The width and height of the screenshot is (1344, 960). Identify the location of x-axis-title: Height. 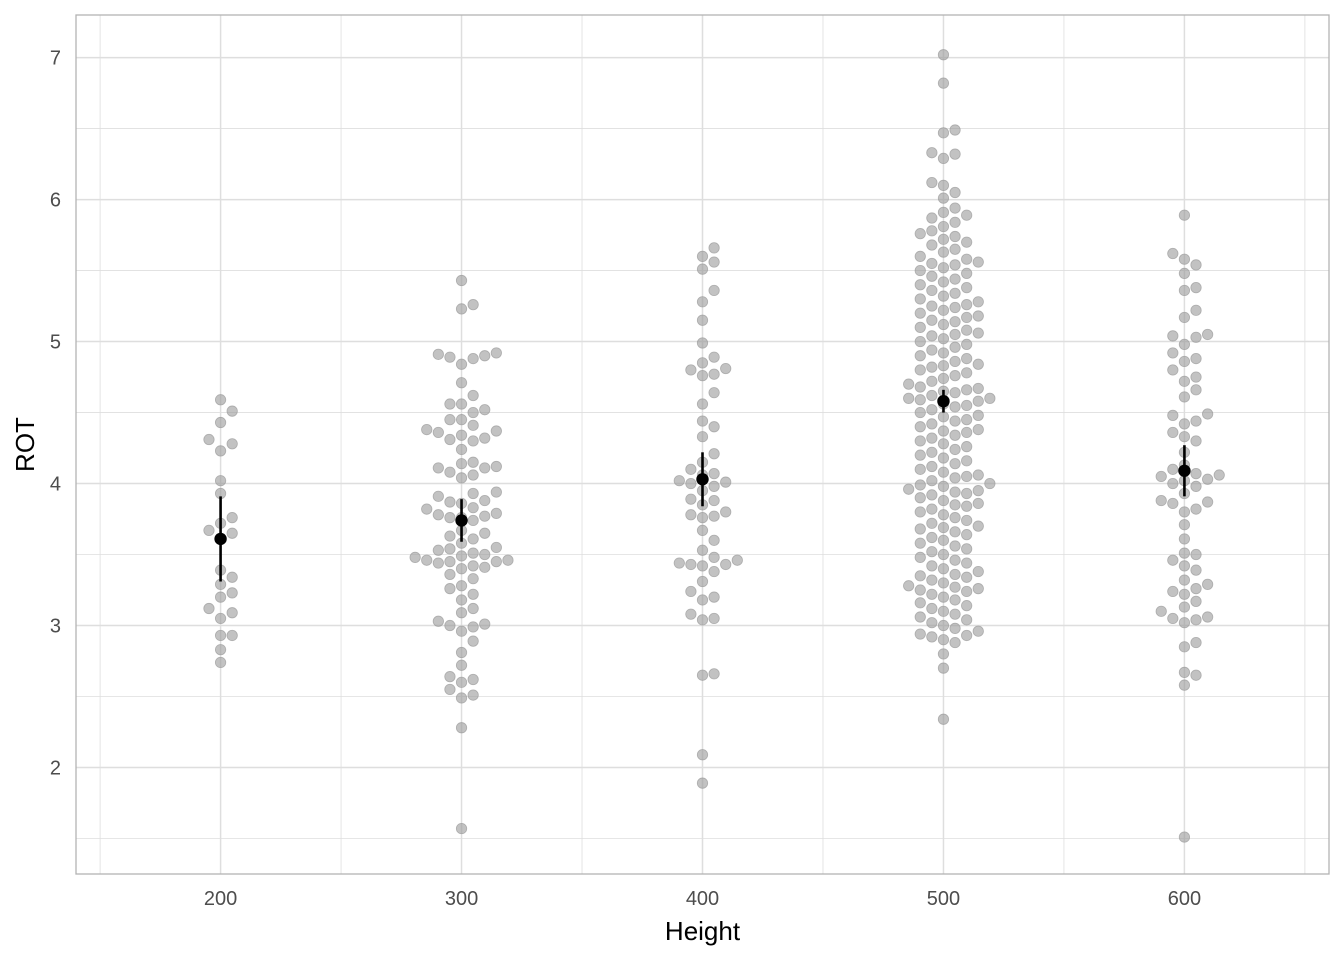
(703, 931).